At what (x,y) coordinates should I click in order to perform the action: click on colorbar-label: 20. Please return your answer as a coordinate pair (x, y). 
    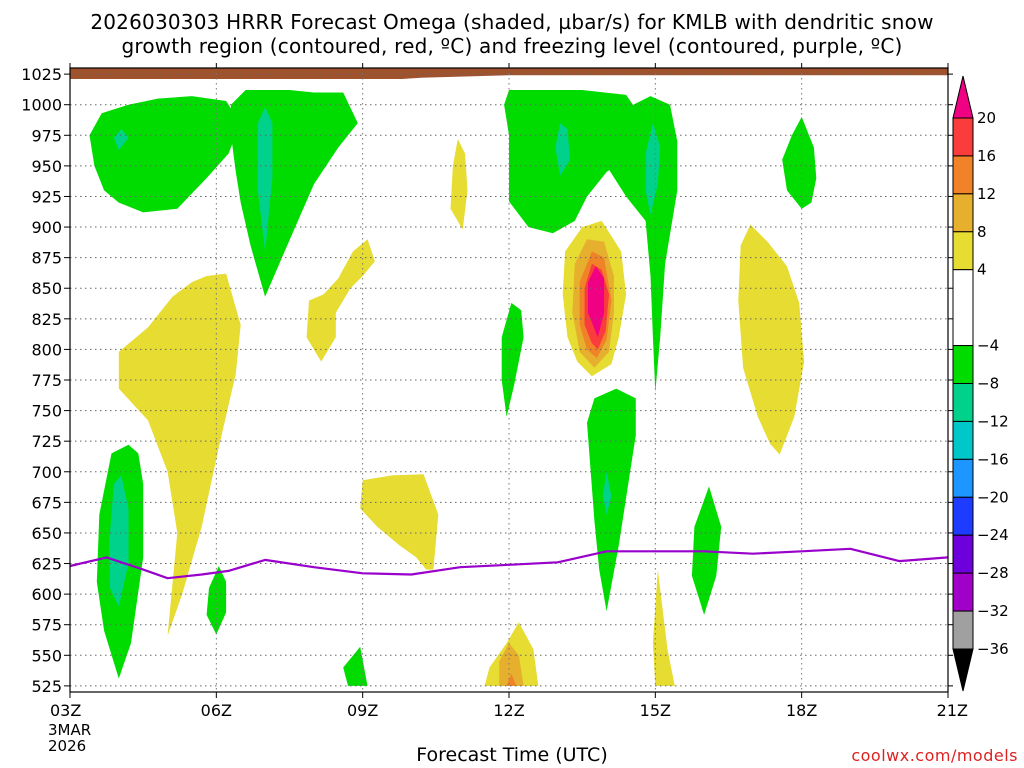
    Looking at the image, I should click on (986, 118).